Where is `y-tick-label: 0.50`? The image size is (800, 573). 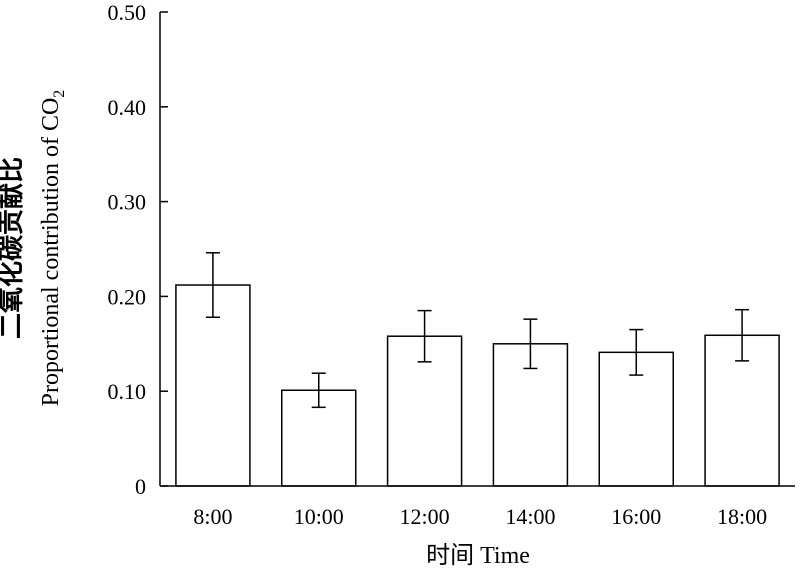
y-tick-label: 0.50 is located at coordinates (127, 12).